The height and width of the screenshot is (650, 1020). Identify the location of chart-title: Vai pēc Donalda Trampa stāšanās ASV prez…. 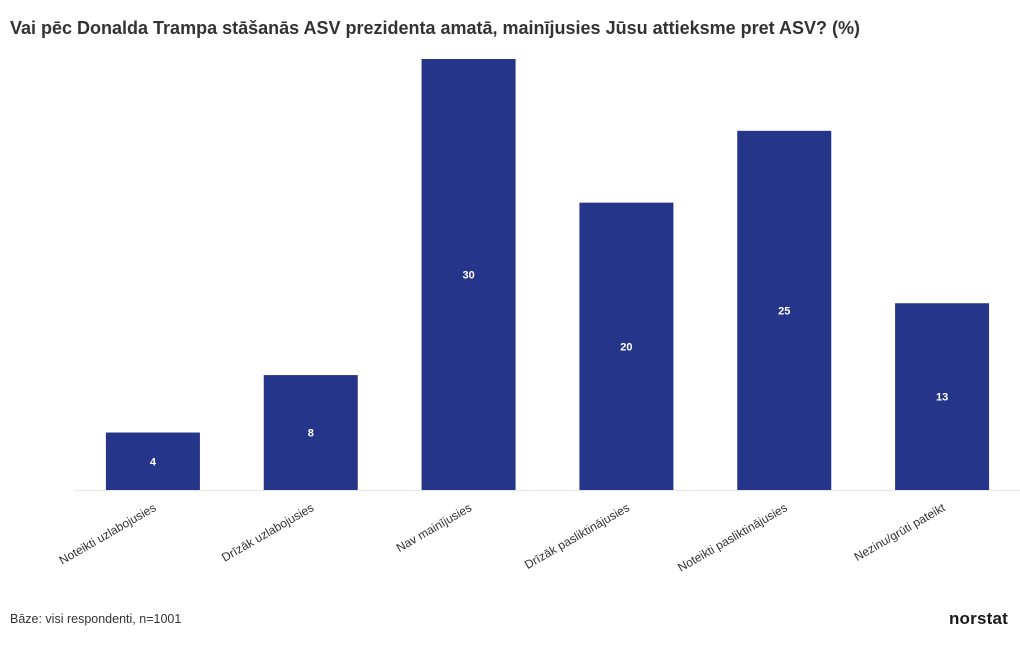
(435, 28).